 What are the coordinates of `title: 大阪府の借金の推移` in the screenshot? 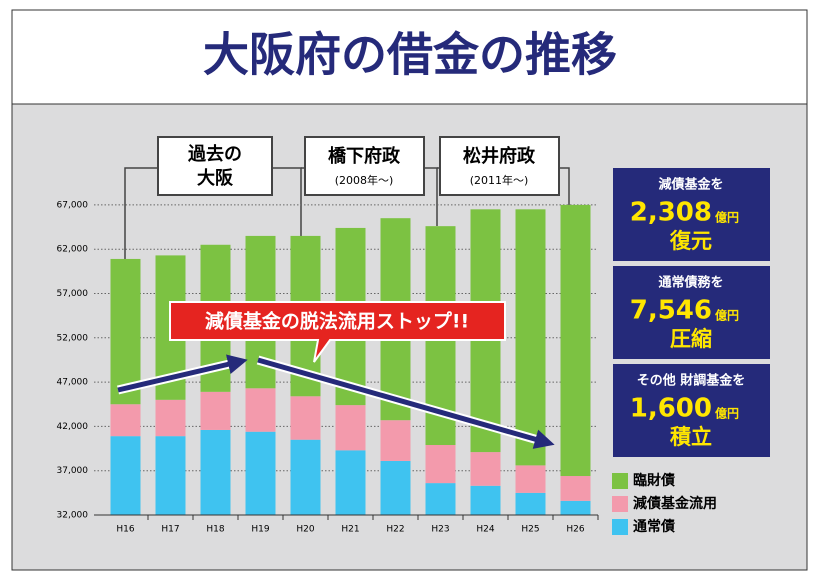 It's located at (410, 55).